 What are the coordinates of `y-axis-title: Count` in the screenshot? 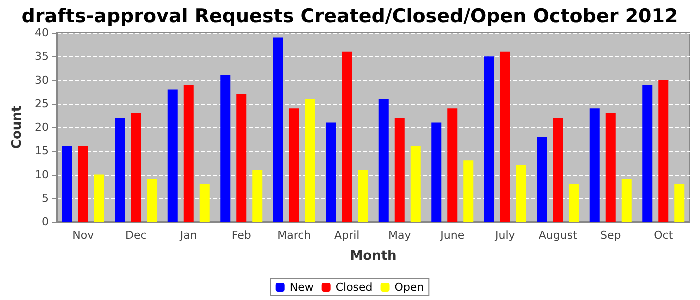 It's located at (18, 128).